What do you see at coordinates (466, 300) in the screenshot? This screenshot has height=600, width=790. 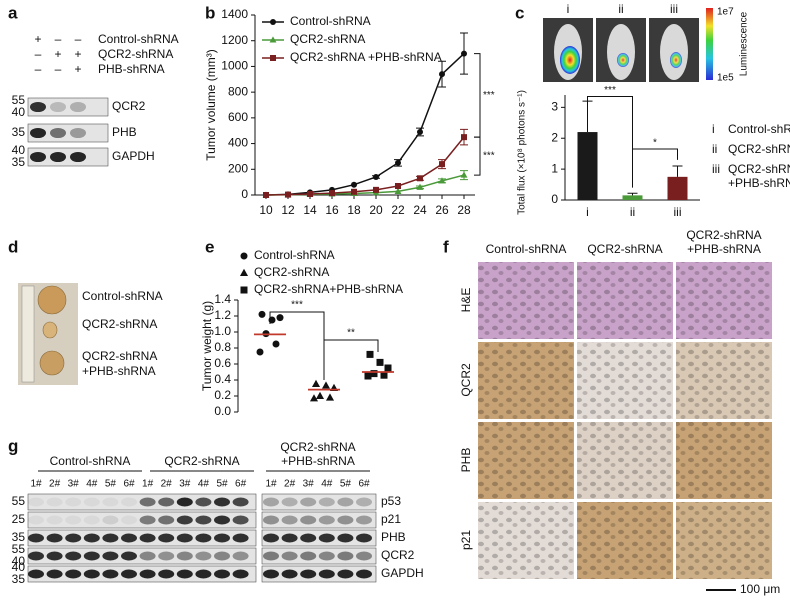 I see `row-label: H&E` at bounding box center [466, 300].